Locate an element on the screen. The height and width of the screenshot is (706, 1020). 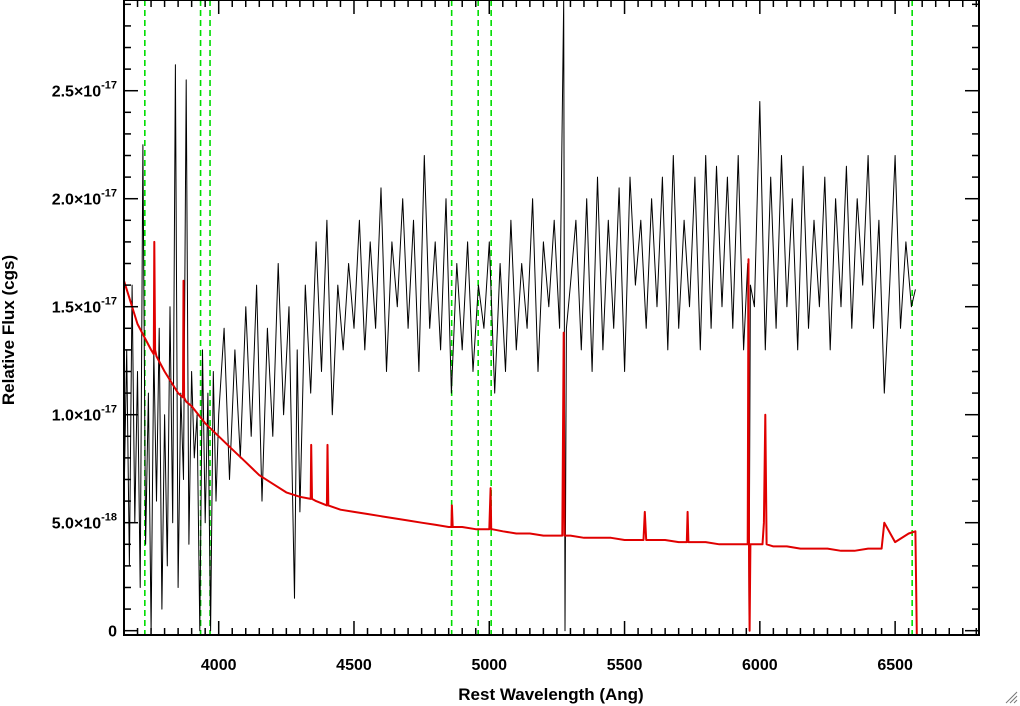
y-tick-label: 1.0×10⁻¹⁷ is located at coordinates (84, 414).